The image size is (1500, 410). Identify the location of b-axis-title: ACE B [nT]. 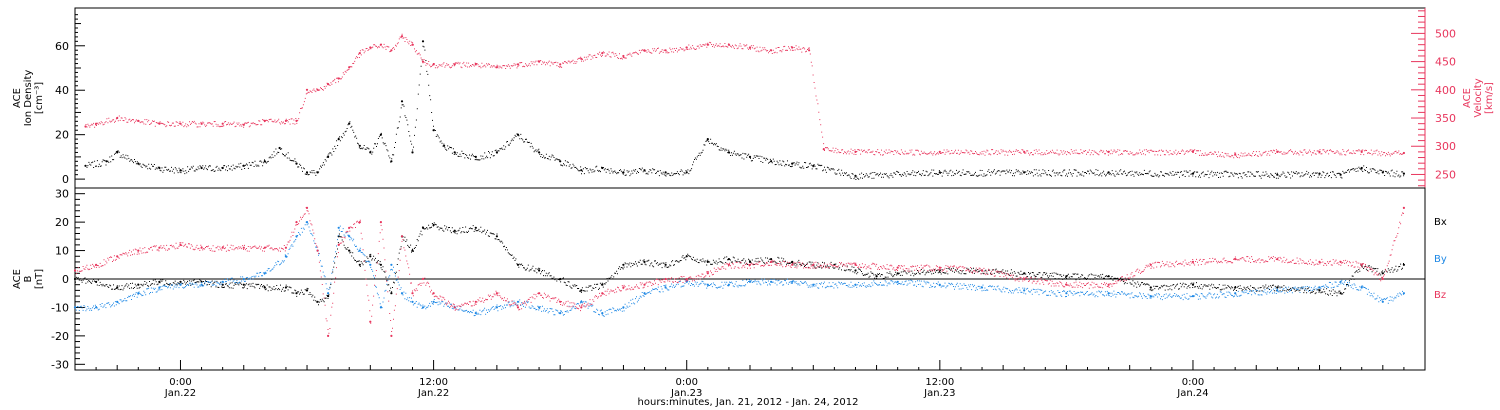
(28, 279).